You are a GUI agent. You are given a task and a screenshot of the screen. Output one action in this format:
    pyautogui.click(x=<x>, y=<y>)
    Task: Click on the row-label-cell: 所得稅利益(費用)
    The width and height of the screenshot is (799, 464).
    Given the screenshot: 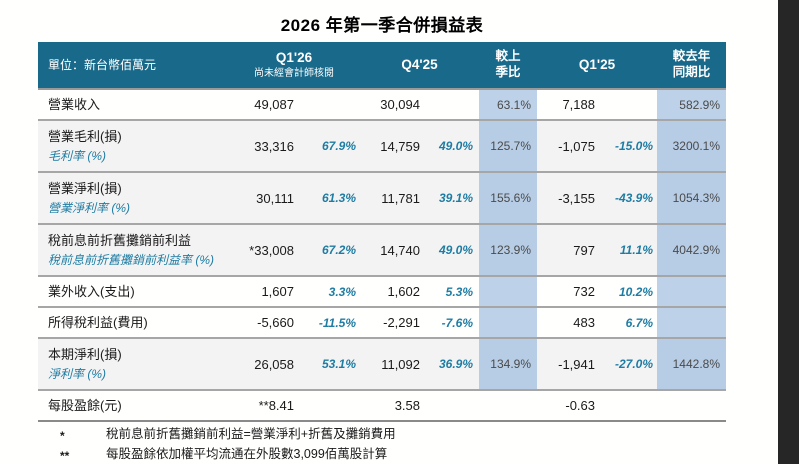 What is the action you would take?
    pyautogui.click(x=133, y=322)
    